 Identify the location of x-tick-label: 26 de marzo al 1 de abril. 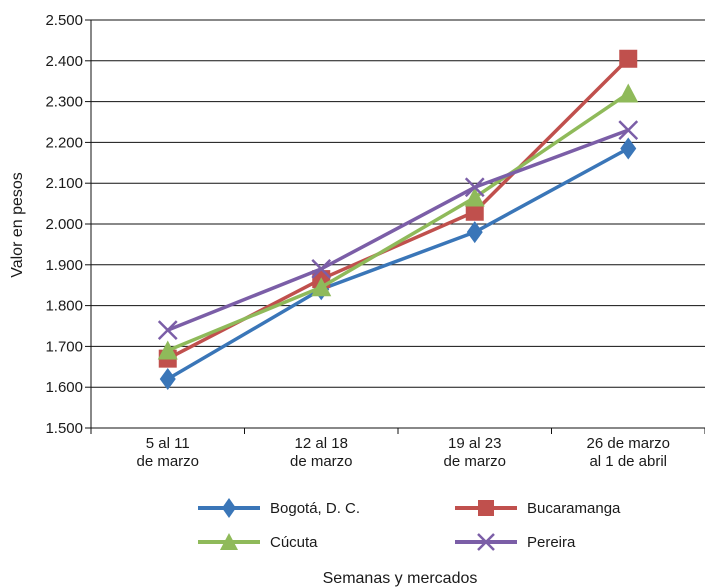
(628, 452).